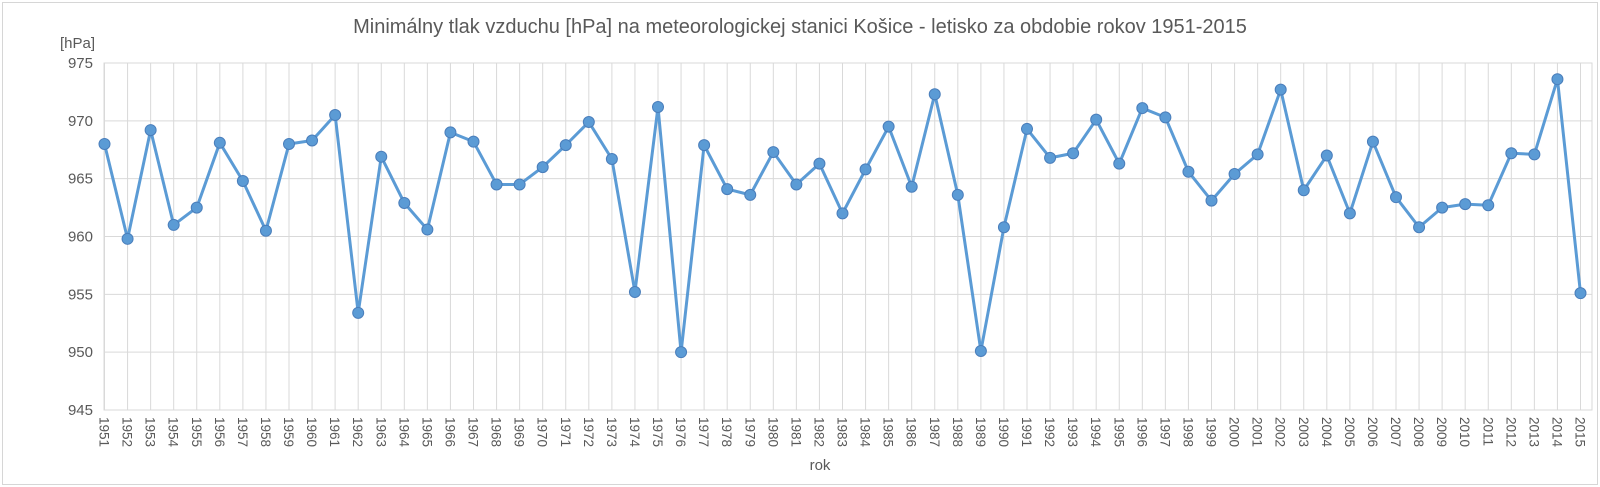  I want to click on data-point-1981, so click(796, 184).